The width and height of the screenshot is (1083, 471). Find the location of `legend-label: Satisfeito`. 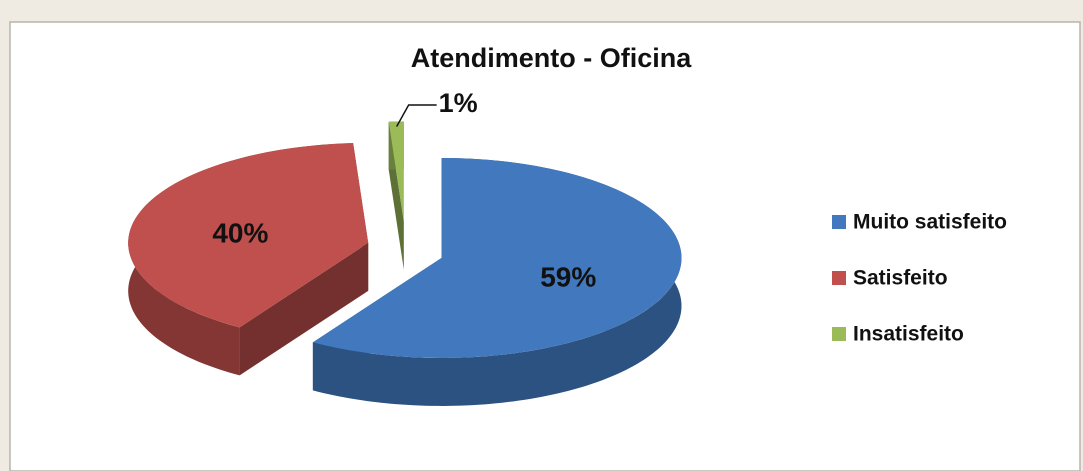

legend-label: Satisfeito is located at coordinates (900, 278).